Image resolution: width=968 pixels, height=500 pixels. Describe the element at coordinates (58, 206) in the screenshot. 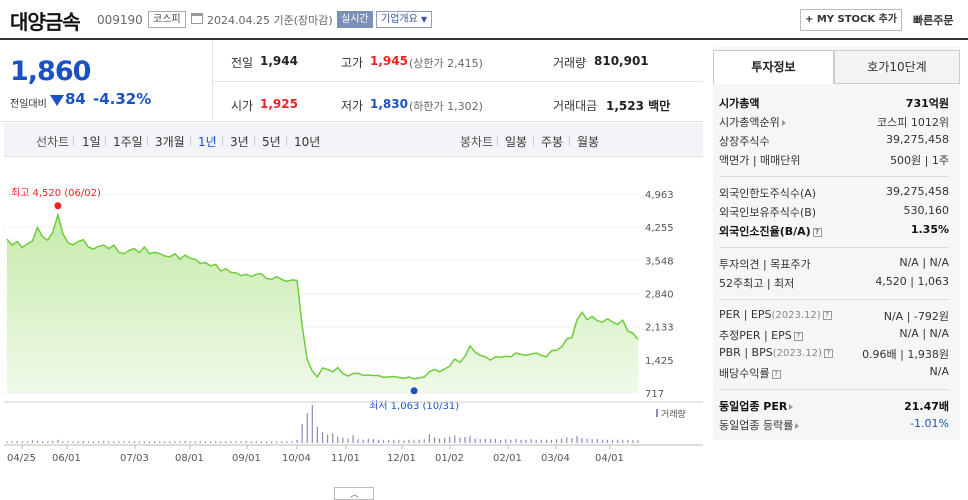

I see `high-marker` at that location.